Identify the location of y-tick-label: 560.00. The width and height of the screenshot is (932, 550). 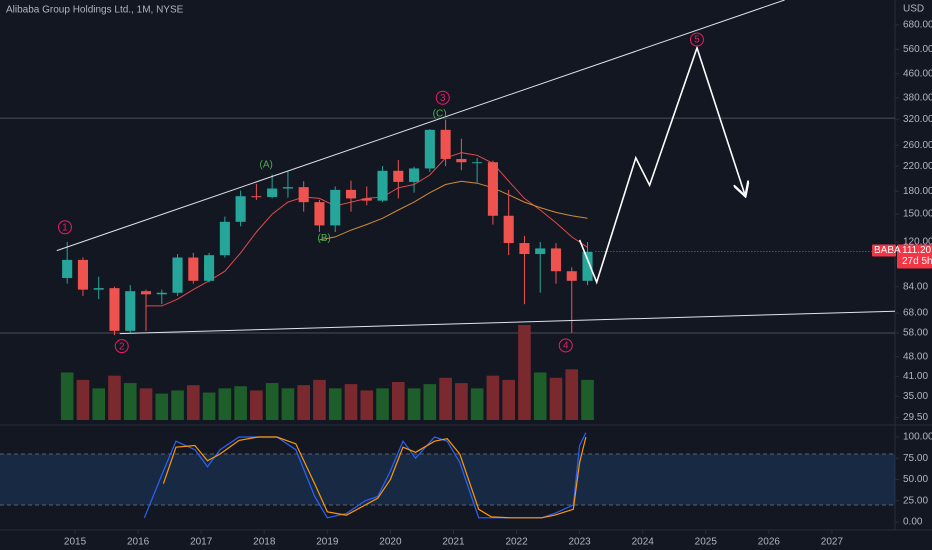
(917, 49).